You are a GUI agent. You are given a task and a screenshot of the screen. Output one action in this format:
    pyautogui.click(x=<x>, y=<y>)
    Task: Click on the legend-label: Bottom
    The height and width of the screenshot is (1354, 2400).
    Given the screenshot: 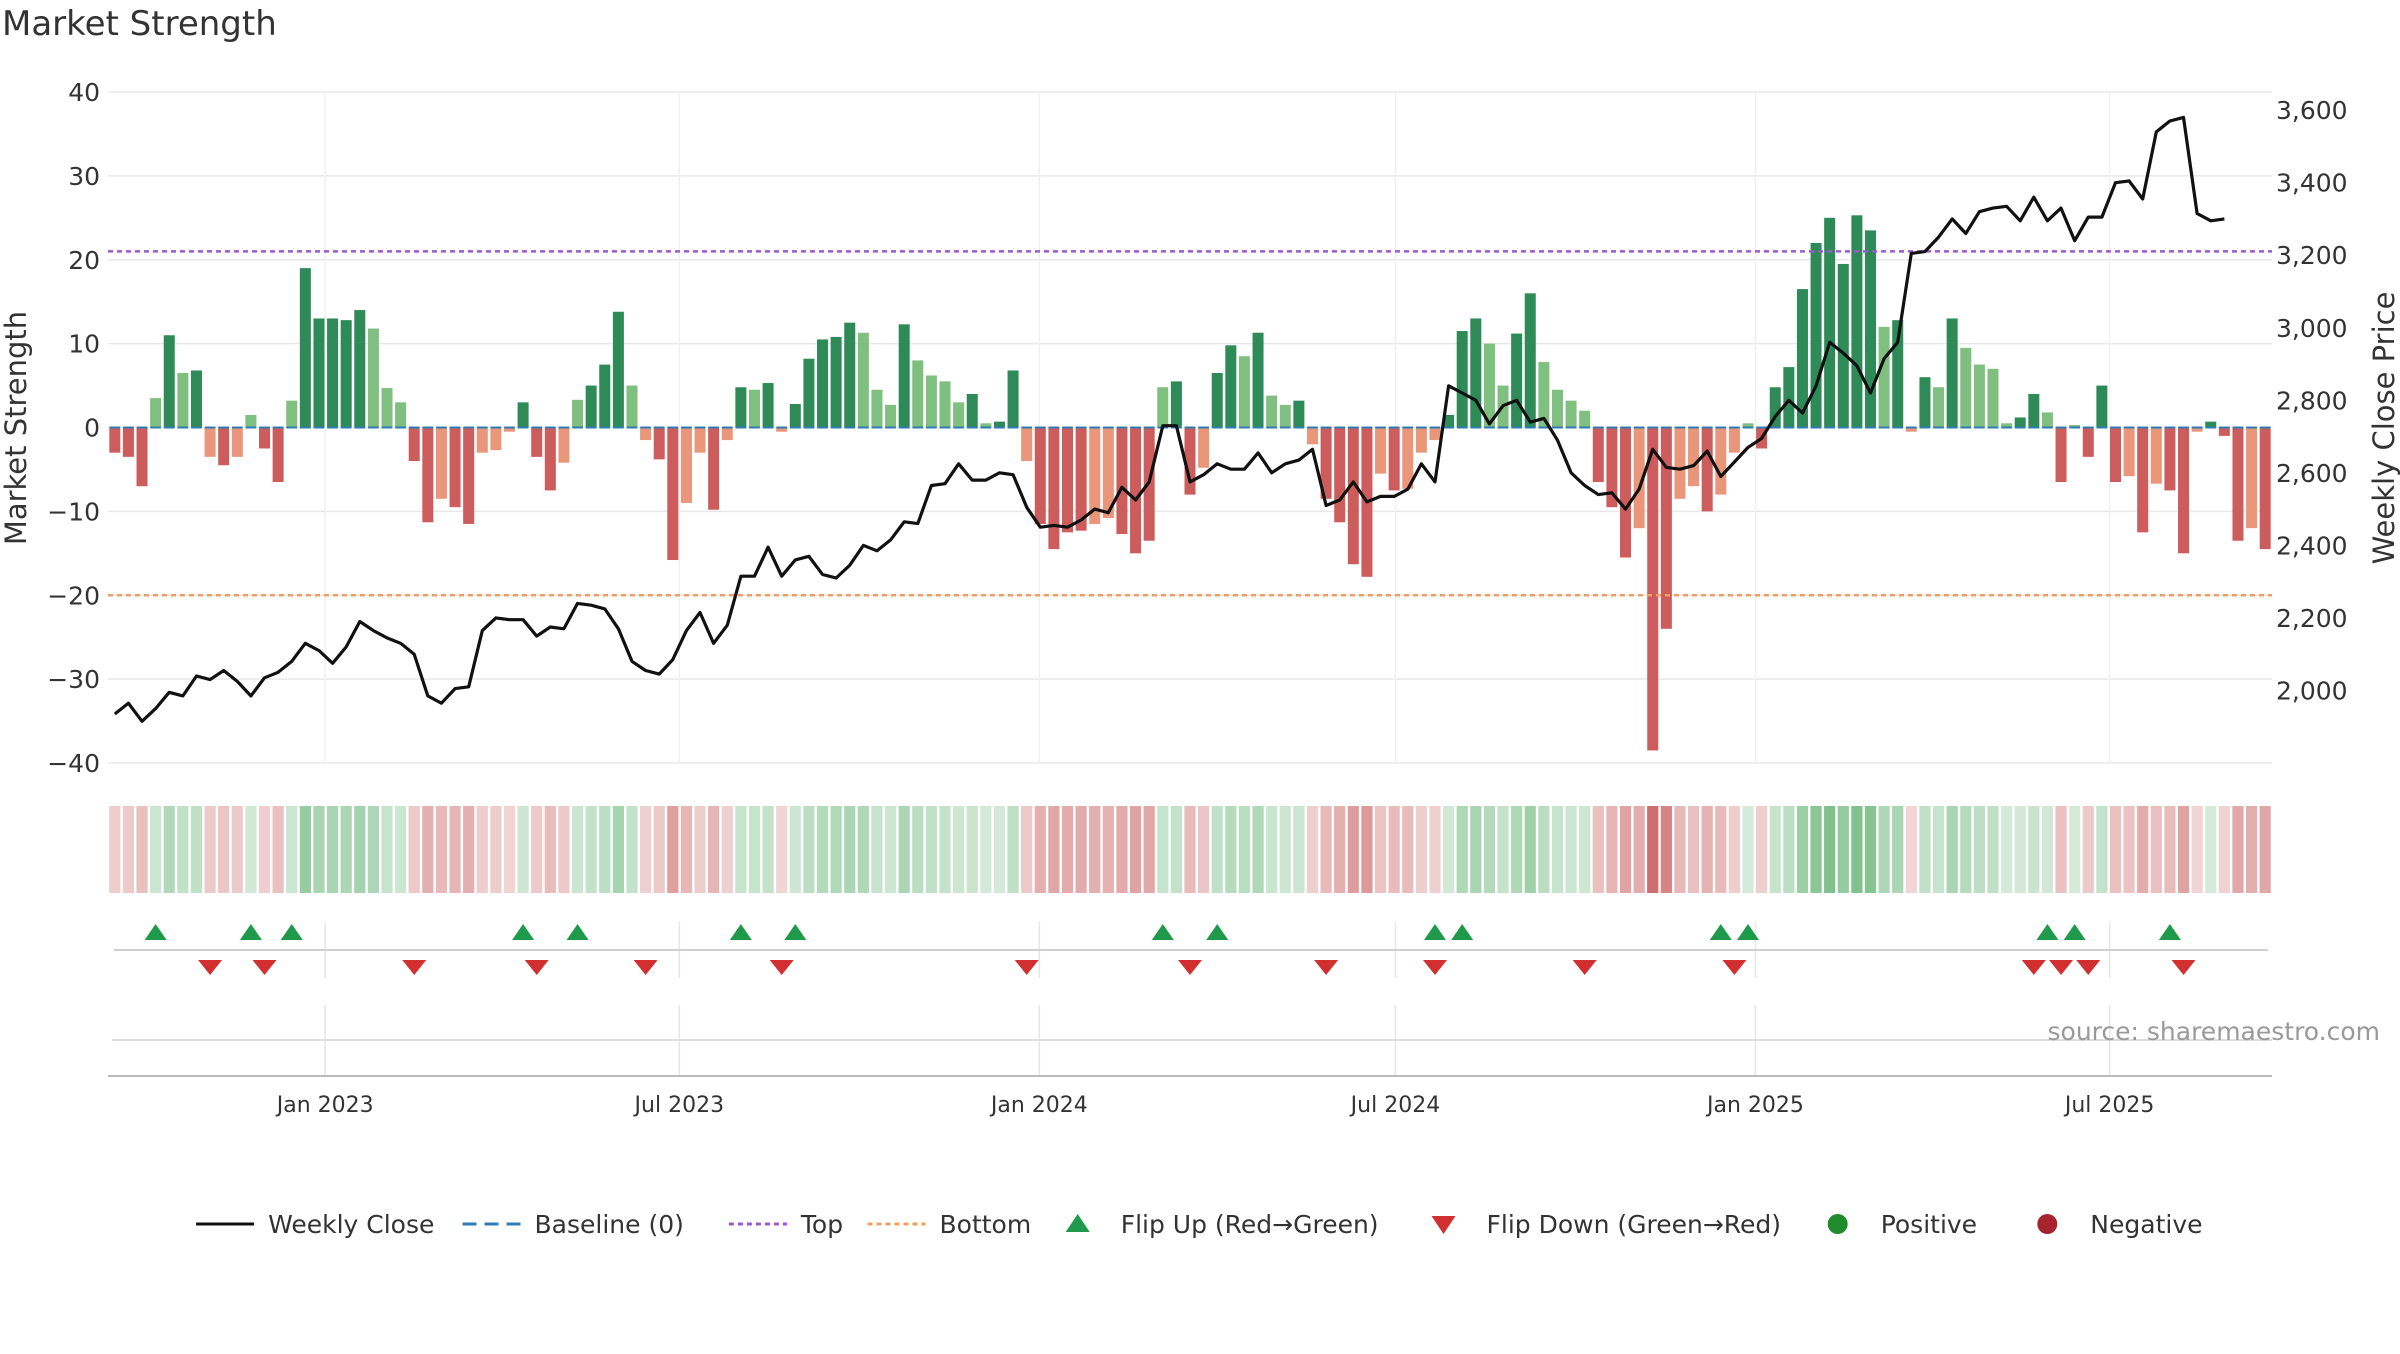 What is the action you would take?
    pyautogui.click(x=986, y=1224)
    